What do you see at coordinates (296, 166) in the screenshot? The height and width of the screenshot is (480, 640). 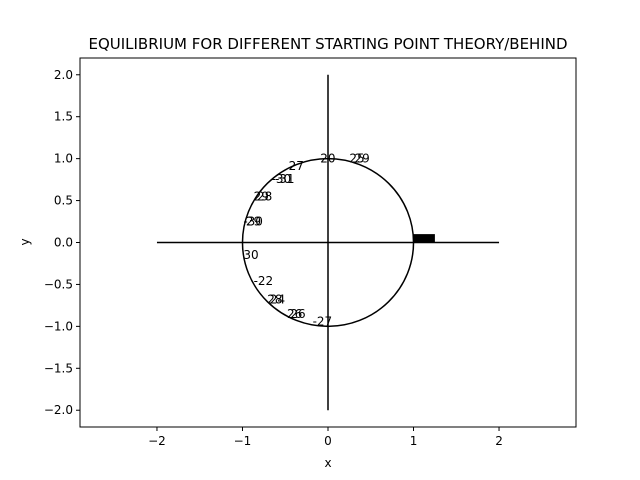 I see `point-annotation: 27` at bounding box center [296, 166].